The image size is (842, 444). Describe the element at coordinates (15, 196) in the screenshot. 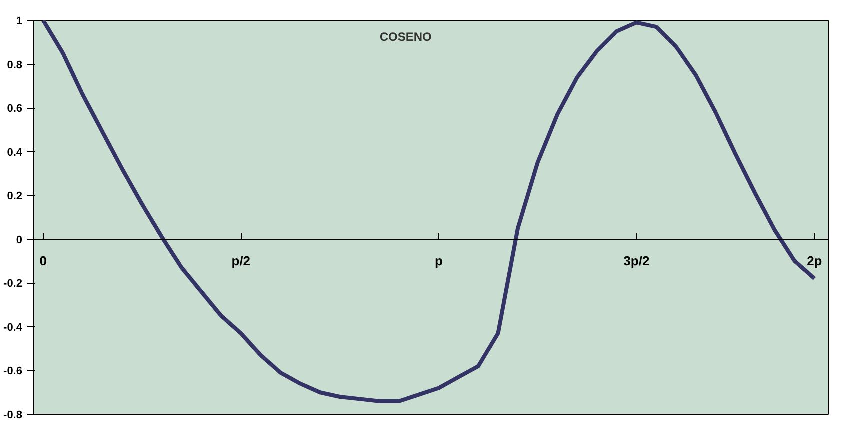

I see `y-tick-label: 0.2` at that location.